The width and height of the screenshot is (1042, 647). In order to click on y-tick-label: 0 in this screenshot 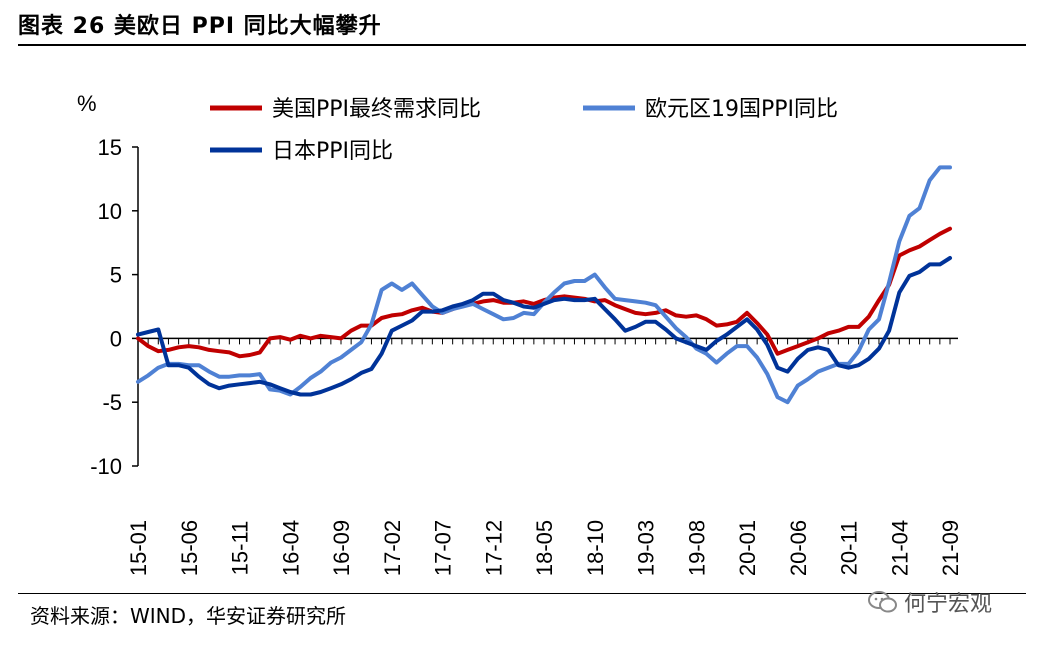, I will do `click(116, 338)`.